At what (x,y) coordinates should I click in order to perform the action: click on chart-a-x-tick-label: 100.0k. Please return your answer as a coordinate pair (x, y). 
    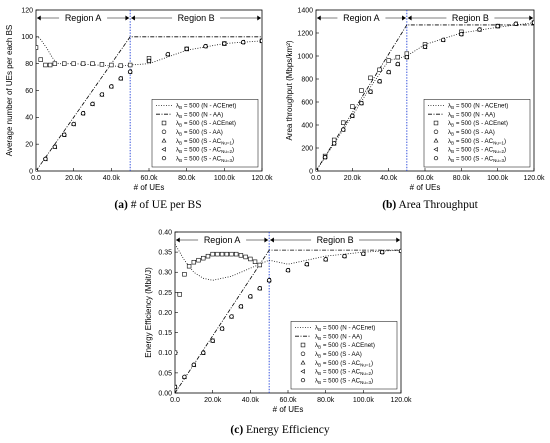
    Looking at the image, I should click on (225, 178).